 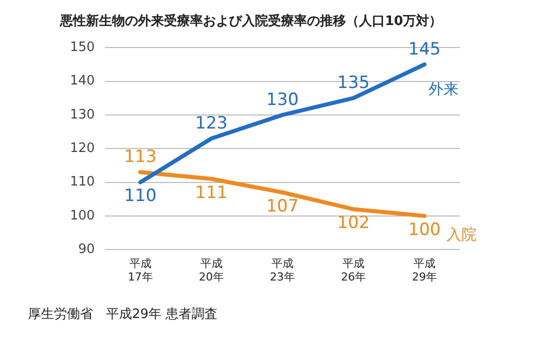 I want to click on y-tick-label: 110, so click(x=82, y=182).